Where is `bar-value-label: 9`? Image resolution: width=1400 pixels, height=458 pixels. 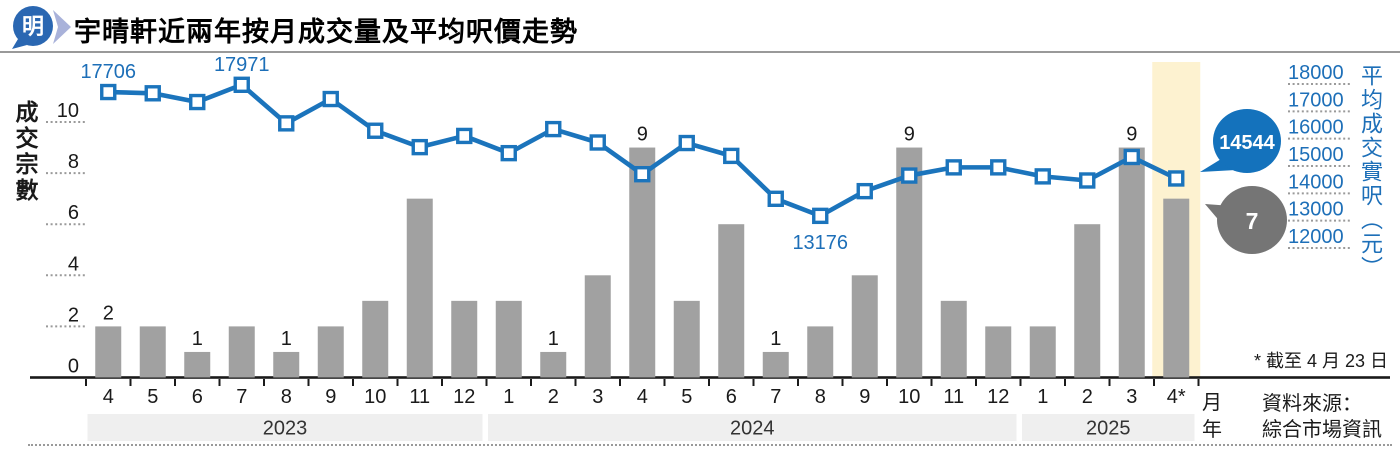
bar-value-label: 9 is located at coordinates (642, 135).